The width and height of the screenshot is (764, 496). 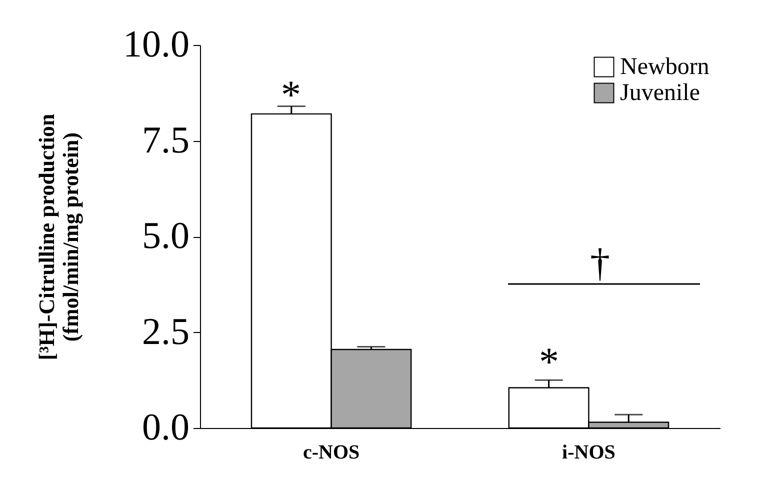 What do you see at coordinates (660, 93) in the screenshot?
I see `legend-label: Juvenile` at bounding box center [660, 93].